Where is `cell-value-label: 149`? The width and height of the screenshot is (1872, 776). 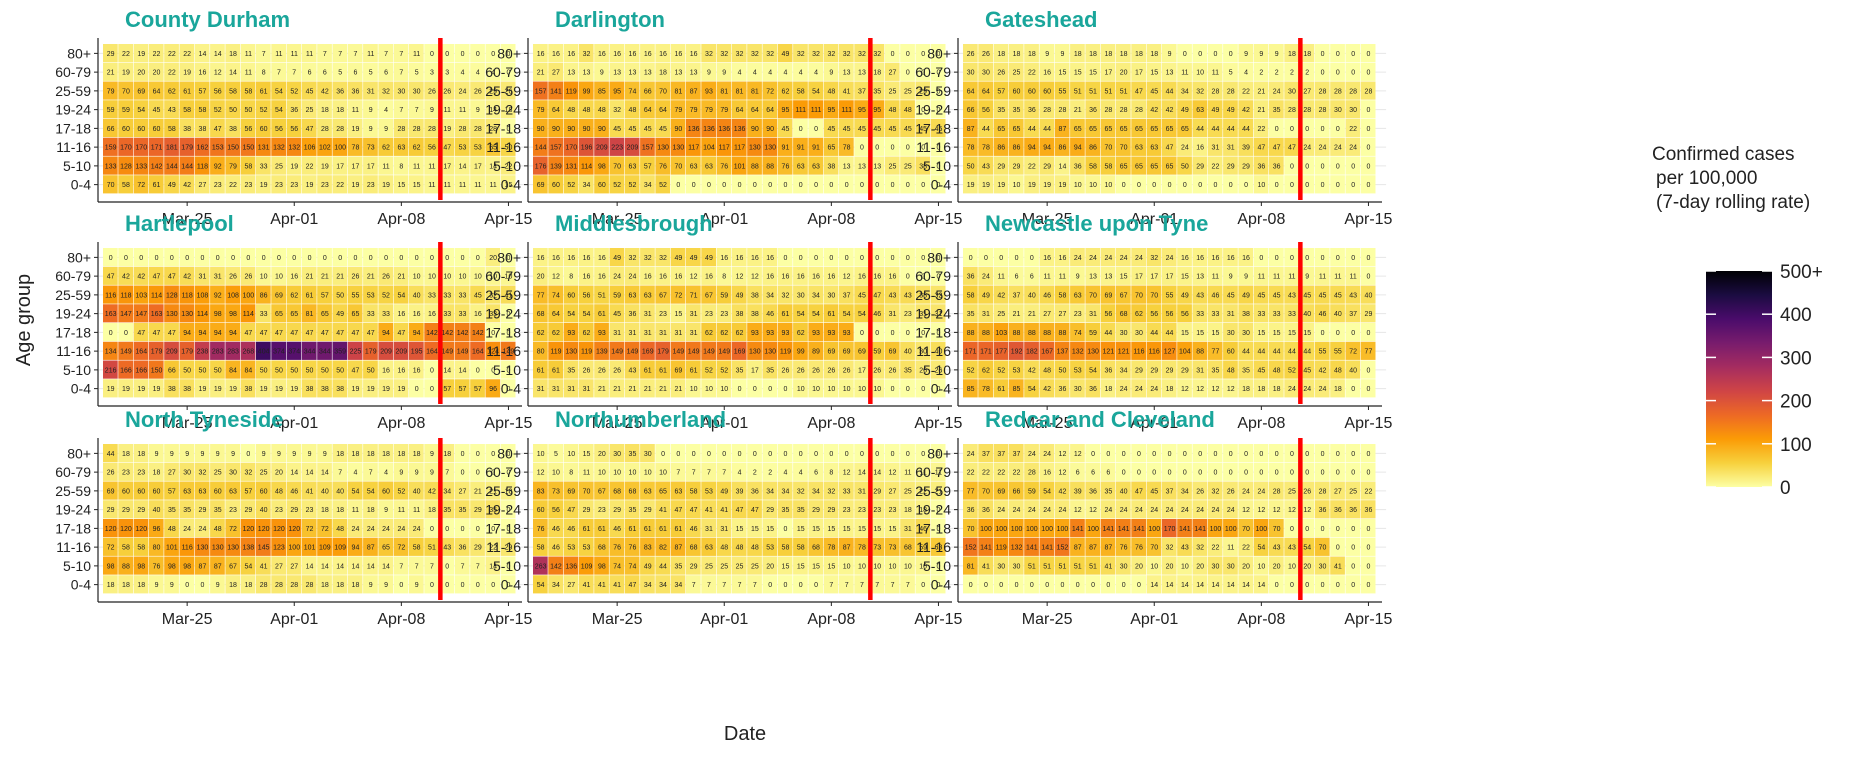
cell-value-label: 149 is located at coordinates (694, 352).